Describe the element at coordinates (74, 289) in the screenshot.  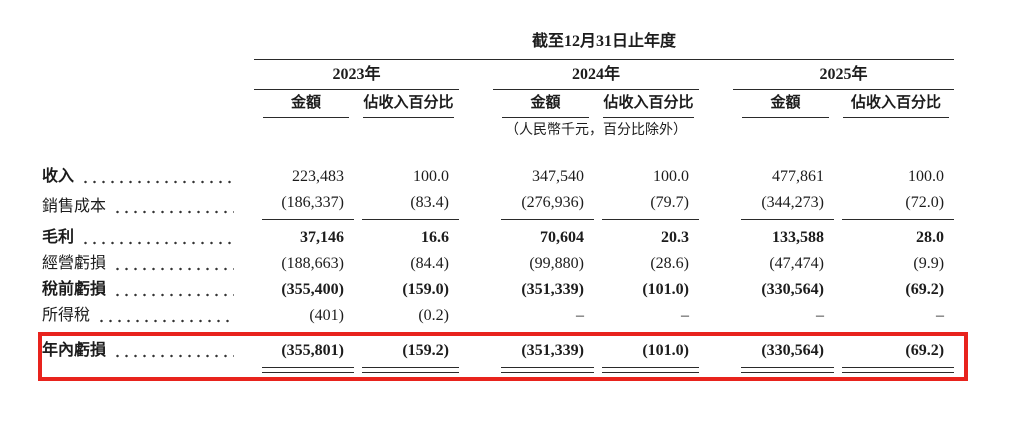
I see `row-label: 稅前虧損` at that location.